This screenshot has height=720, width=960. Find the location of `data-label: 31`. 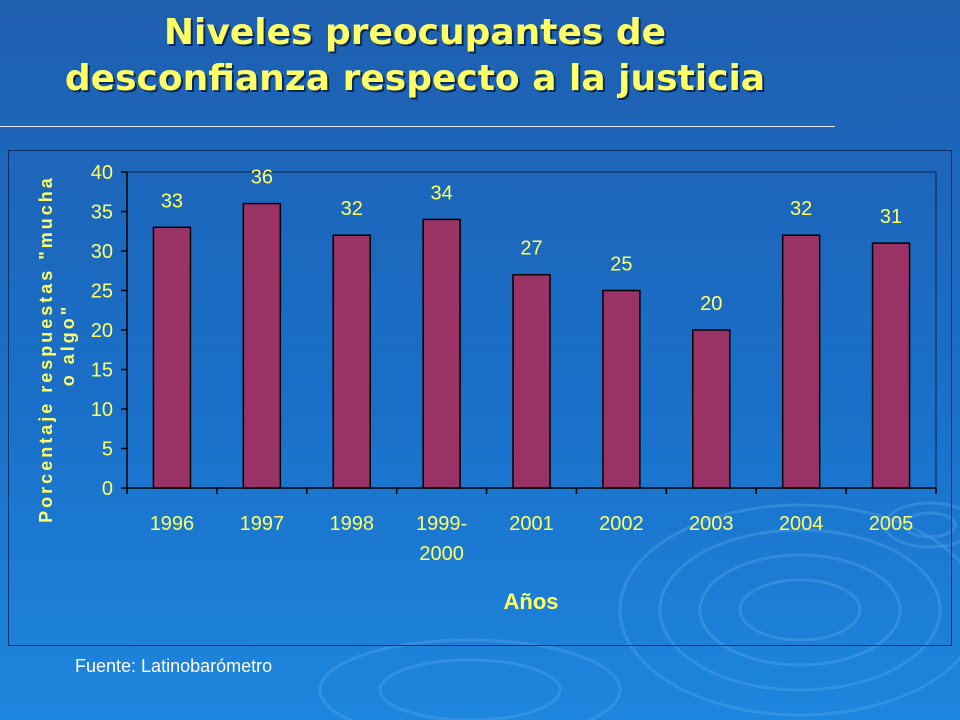

data-label: 31 is located at coordinates (891, 217).